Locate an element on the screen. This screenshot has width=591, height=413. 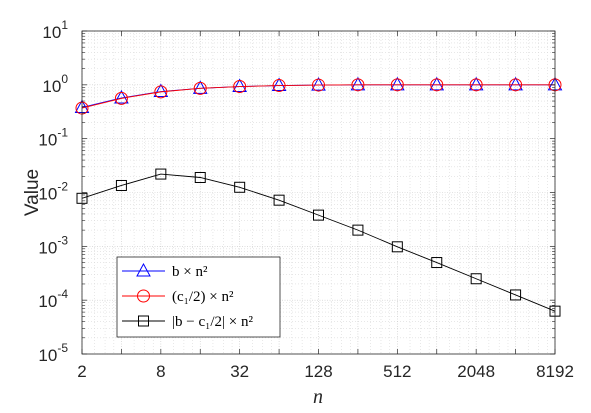
y-tick-label: 10⁻⁵ is located at coordinates (53, 353).